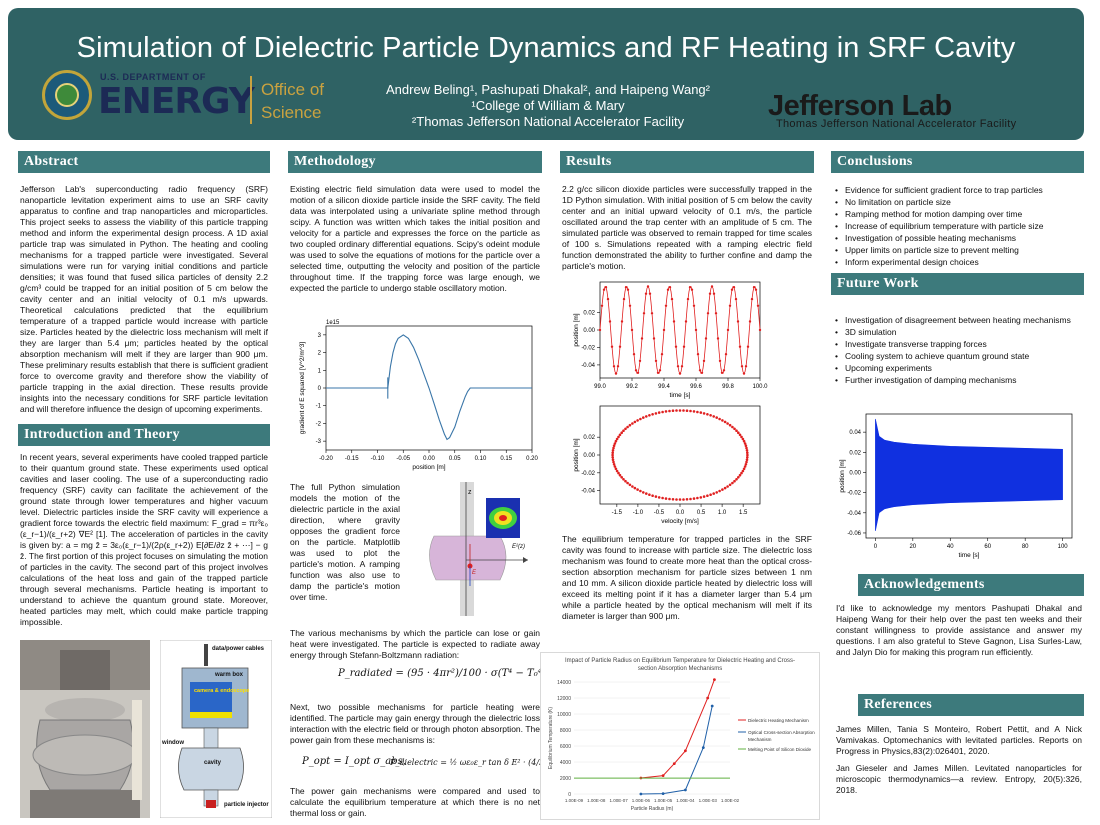 This screenshot has height=825, width=1100. I want to click on x-tick-label: 1.00E-03, so click(708, 800).